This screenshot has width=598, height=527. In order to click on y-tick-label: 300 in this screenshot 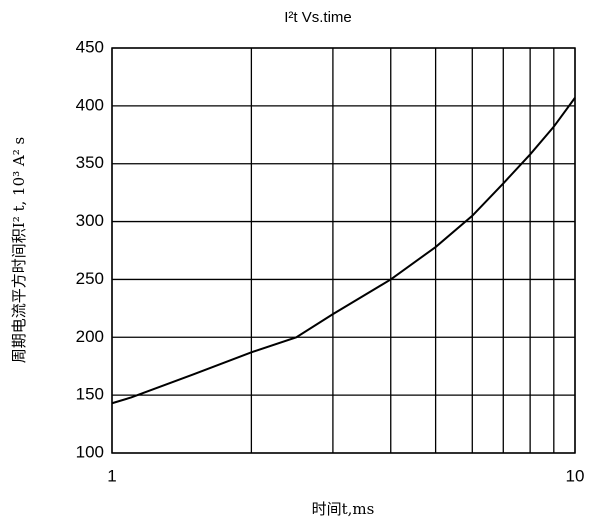, I will do `click(90, 220)`.